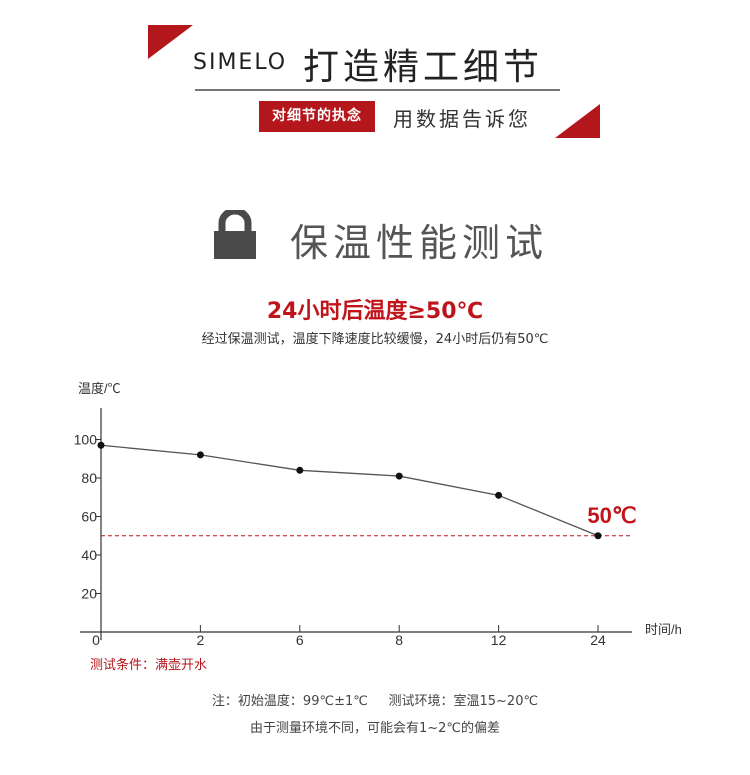 The image size is (750, 775). I want to click on x-axis-label: 时间/h, so click(663, 629).